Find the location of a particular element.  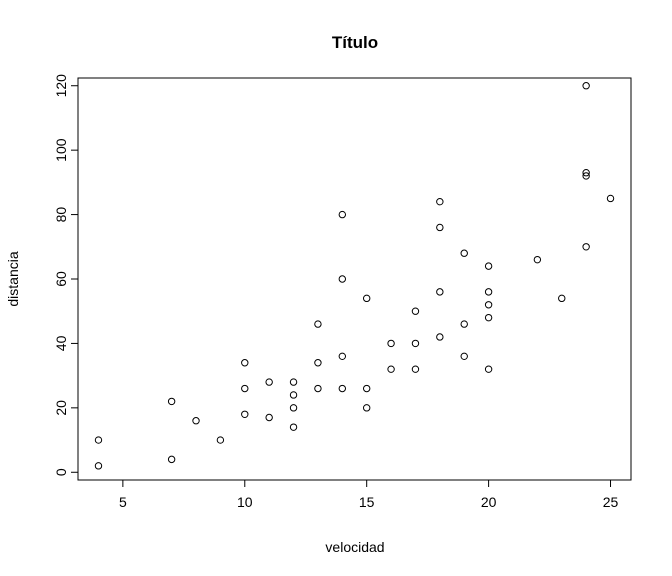

y-axis-label: distancia is located at coordinates (13, 278).